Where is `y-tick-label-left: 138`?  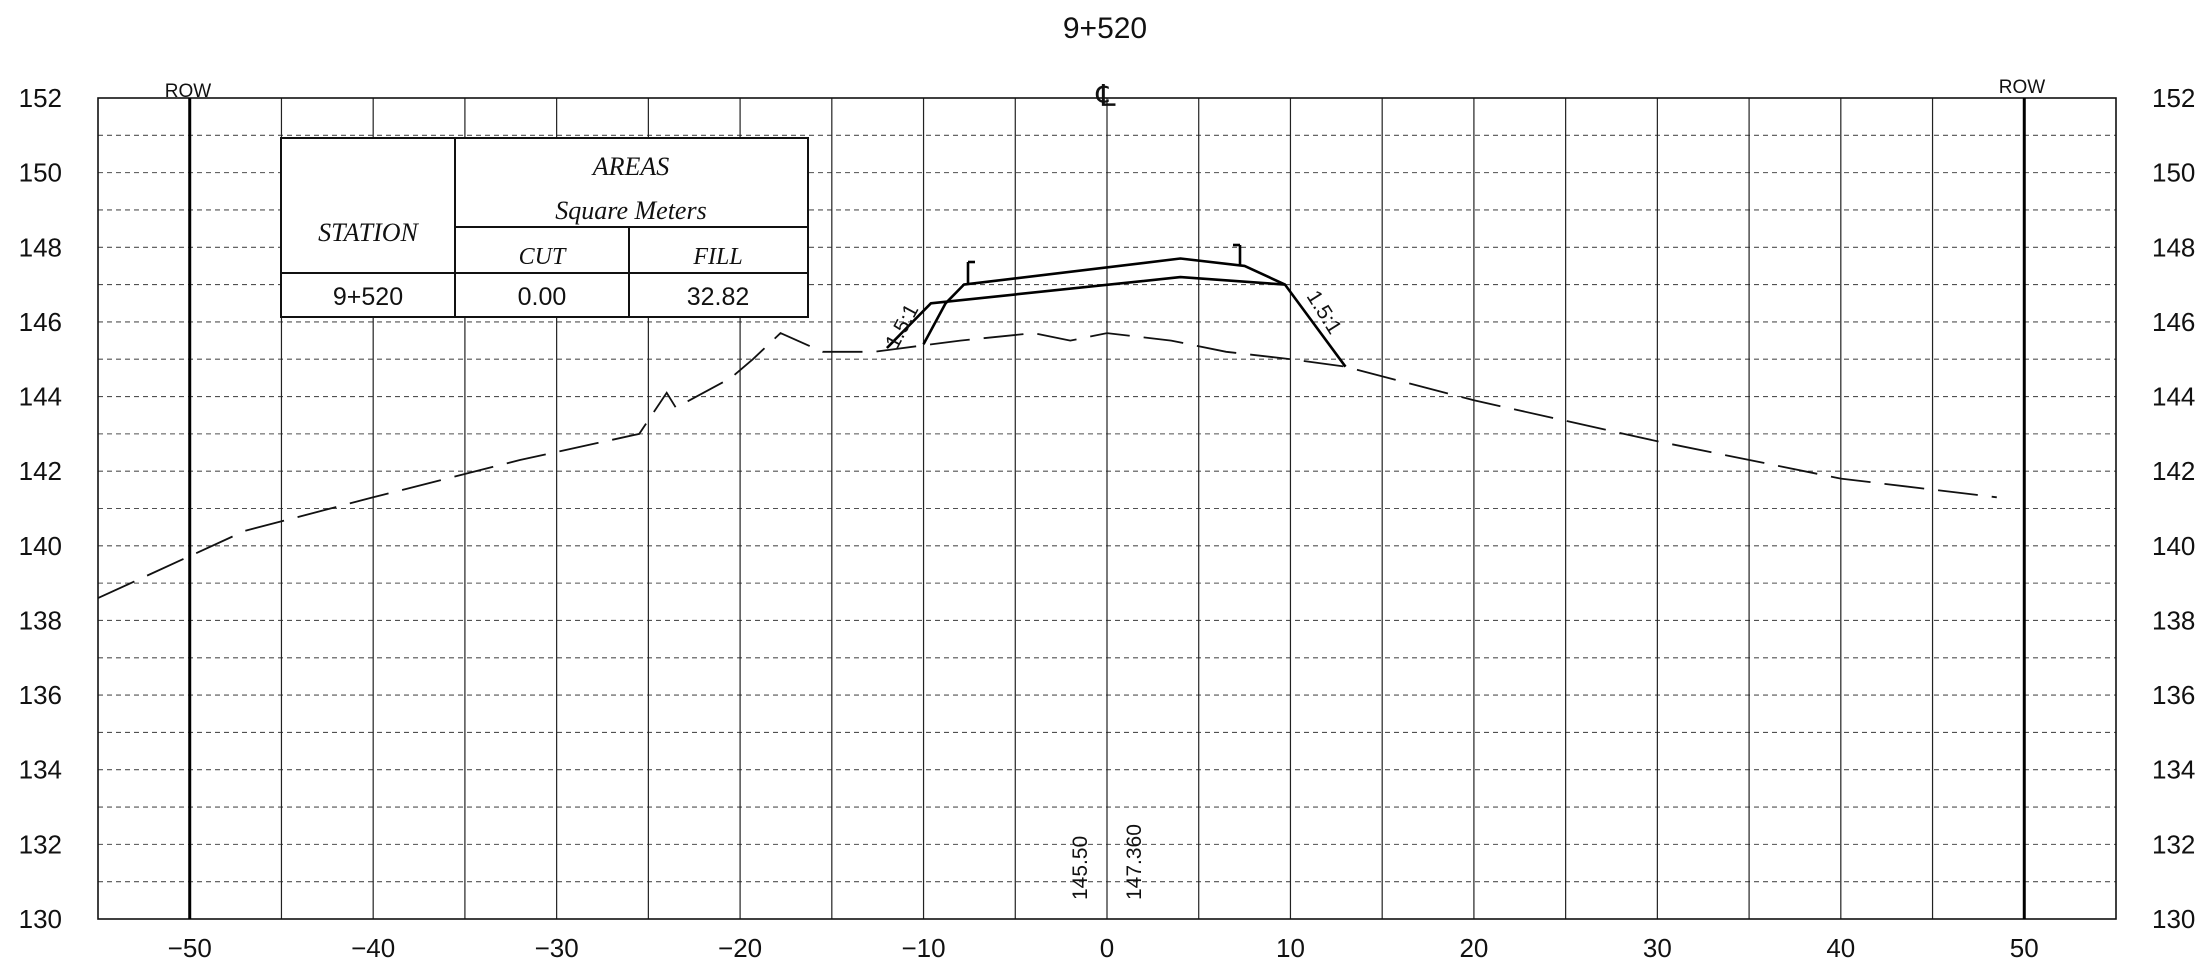
y-tick-label-left: 138 is located at coordinates (40, 620).